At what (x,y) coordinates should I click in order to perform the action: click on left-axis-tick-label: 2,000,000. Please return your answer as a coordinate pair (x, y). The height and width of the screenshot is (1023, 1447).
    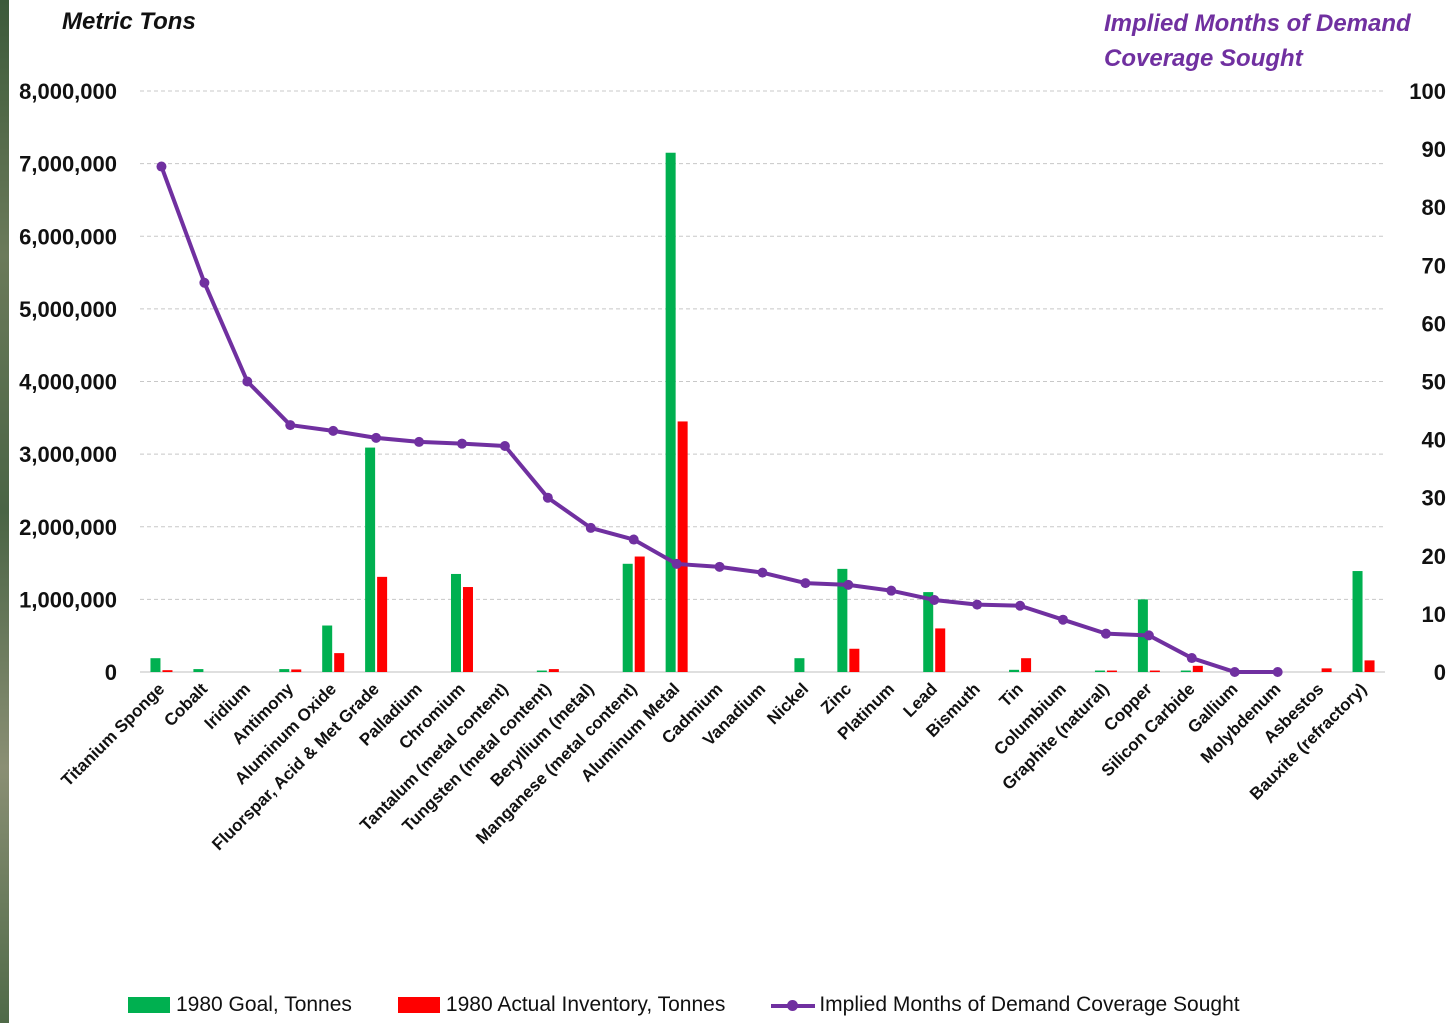
    Looking at the image, I should click on (68, 527).